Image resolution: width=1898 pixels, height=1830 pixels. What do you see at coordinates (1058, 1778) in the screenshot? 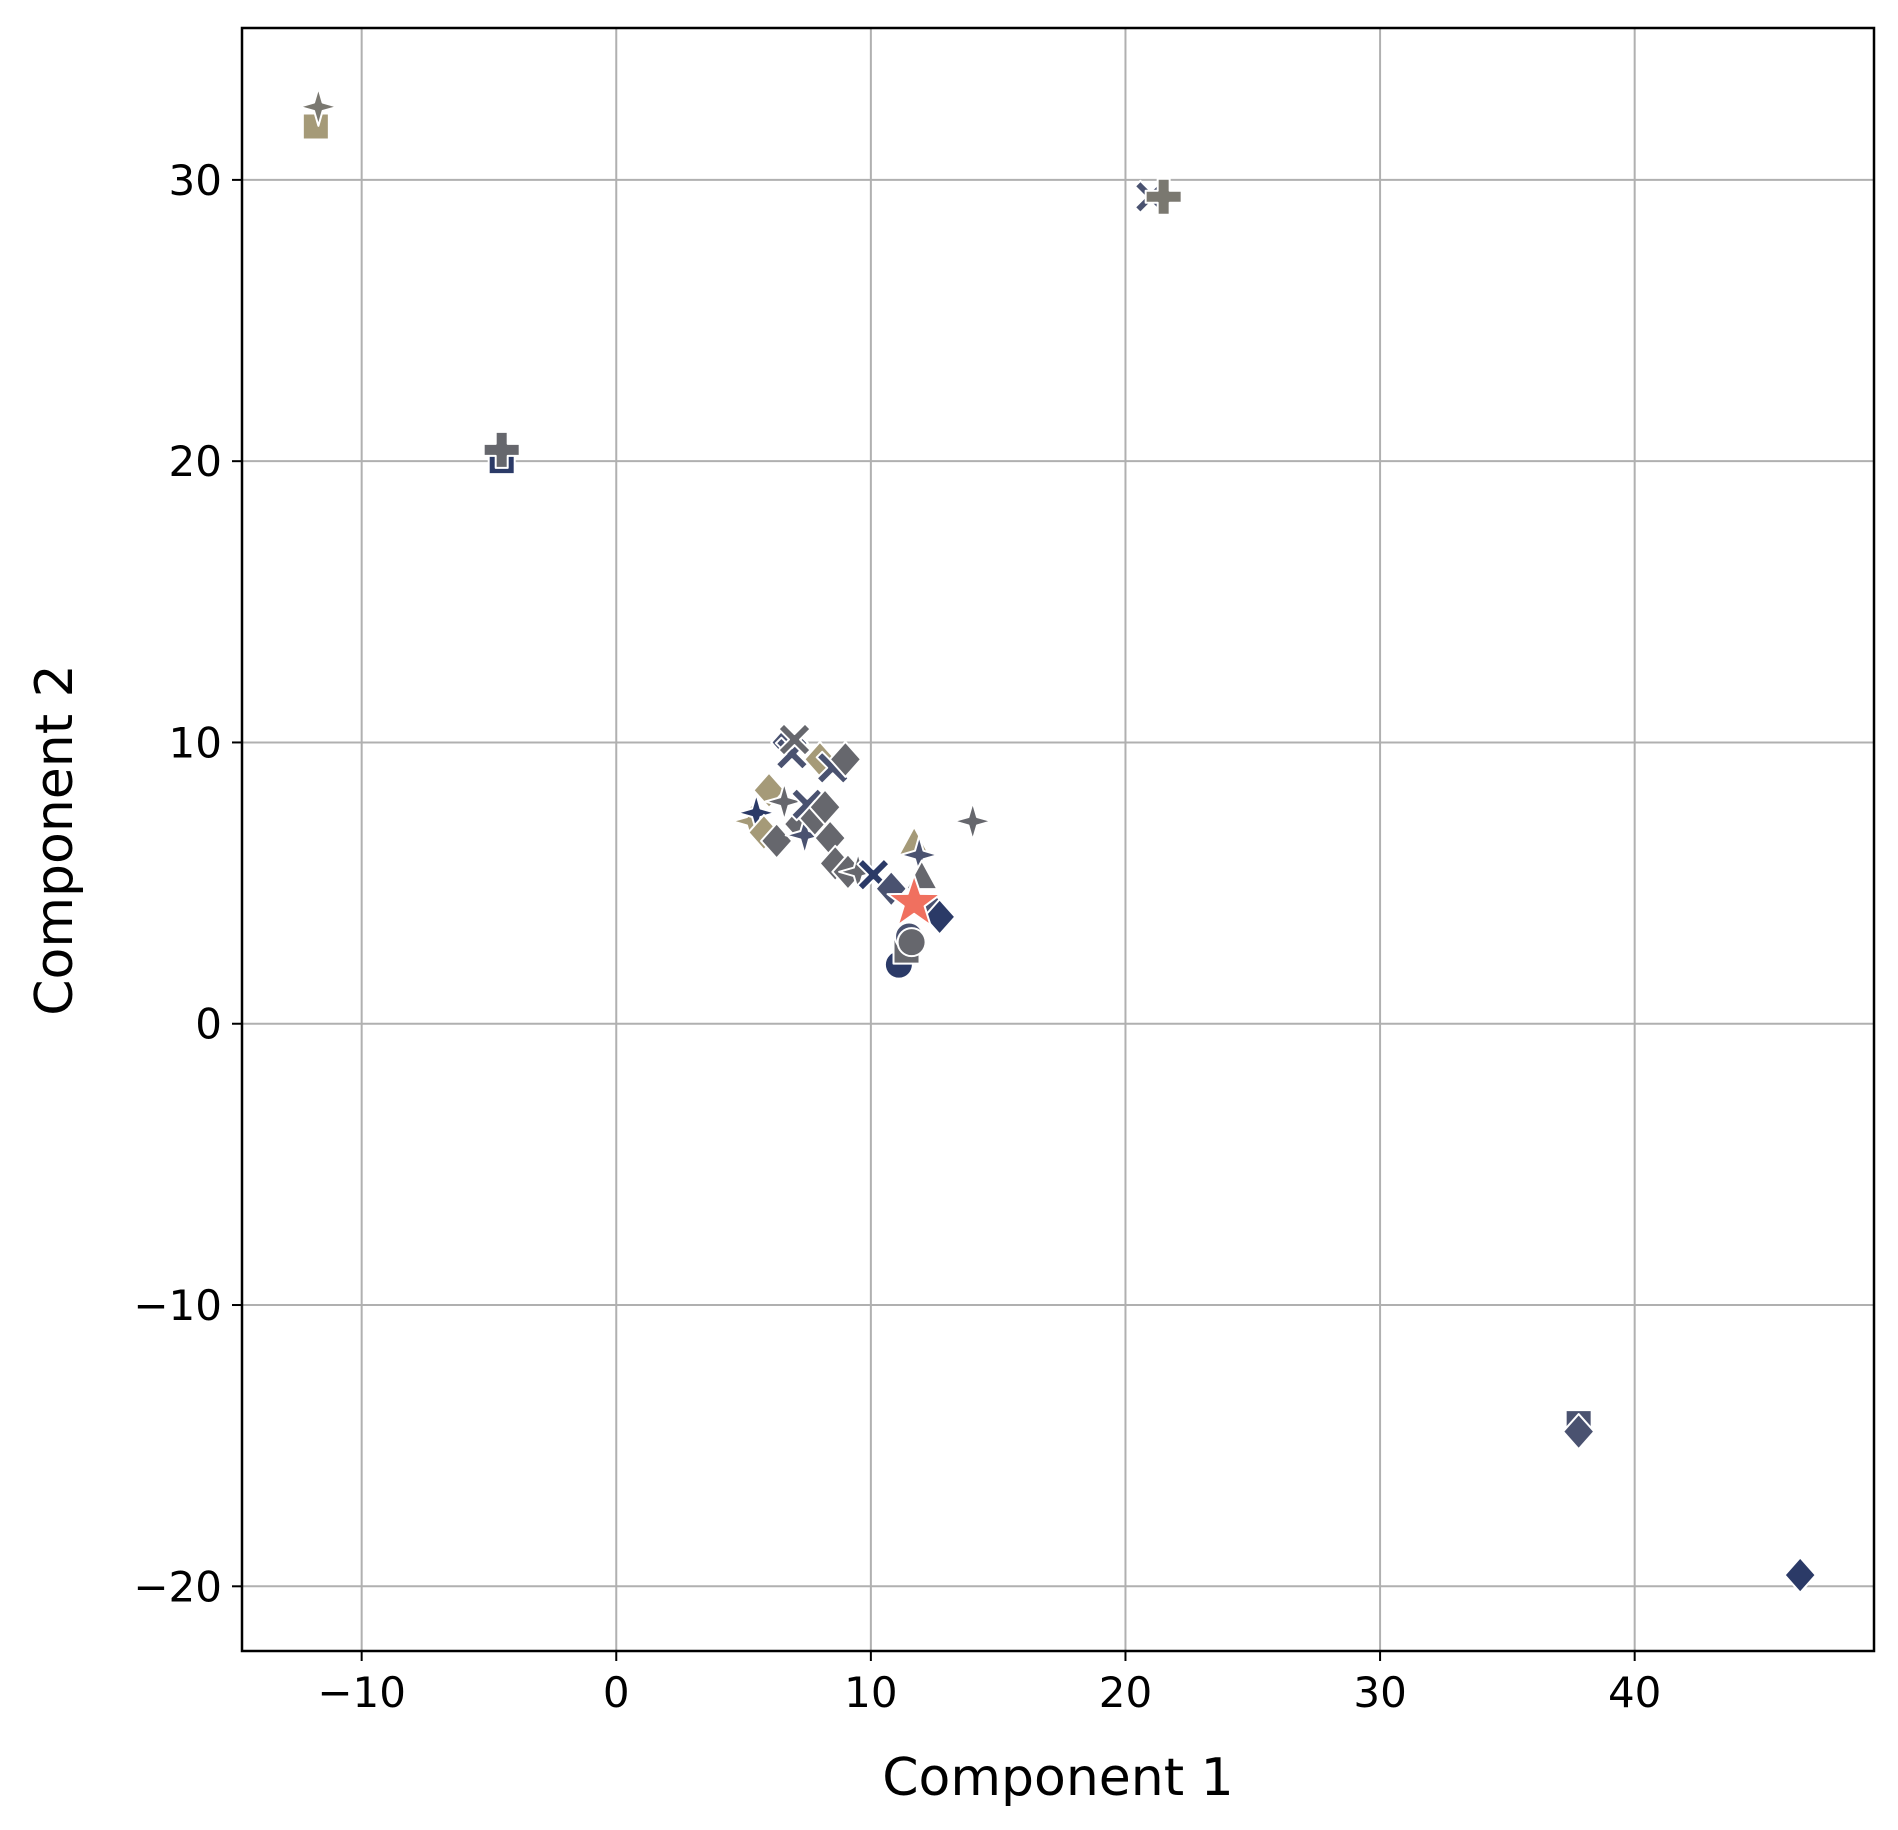
I see `x-axis-label: Component 1` at bounding box center [1058, 1778].